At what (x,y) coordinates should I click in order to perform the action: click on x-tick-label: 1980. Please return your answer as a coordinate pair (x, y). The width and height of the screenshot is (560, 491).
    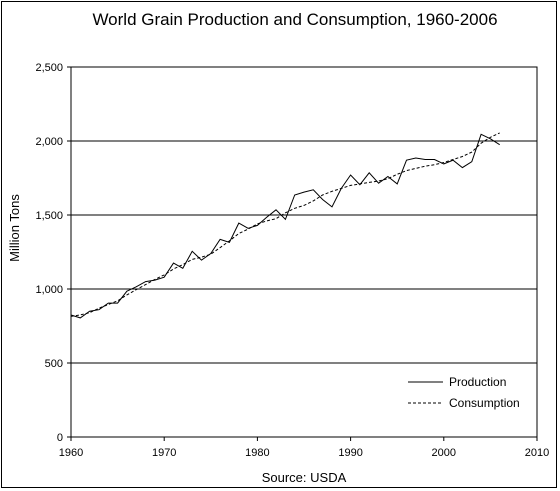
    Looking at the image, I should click on (257, 453).